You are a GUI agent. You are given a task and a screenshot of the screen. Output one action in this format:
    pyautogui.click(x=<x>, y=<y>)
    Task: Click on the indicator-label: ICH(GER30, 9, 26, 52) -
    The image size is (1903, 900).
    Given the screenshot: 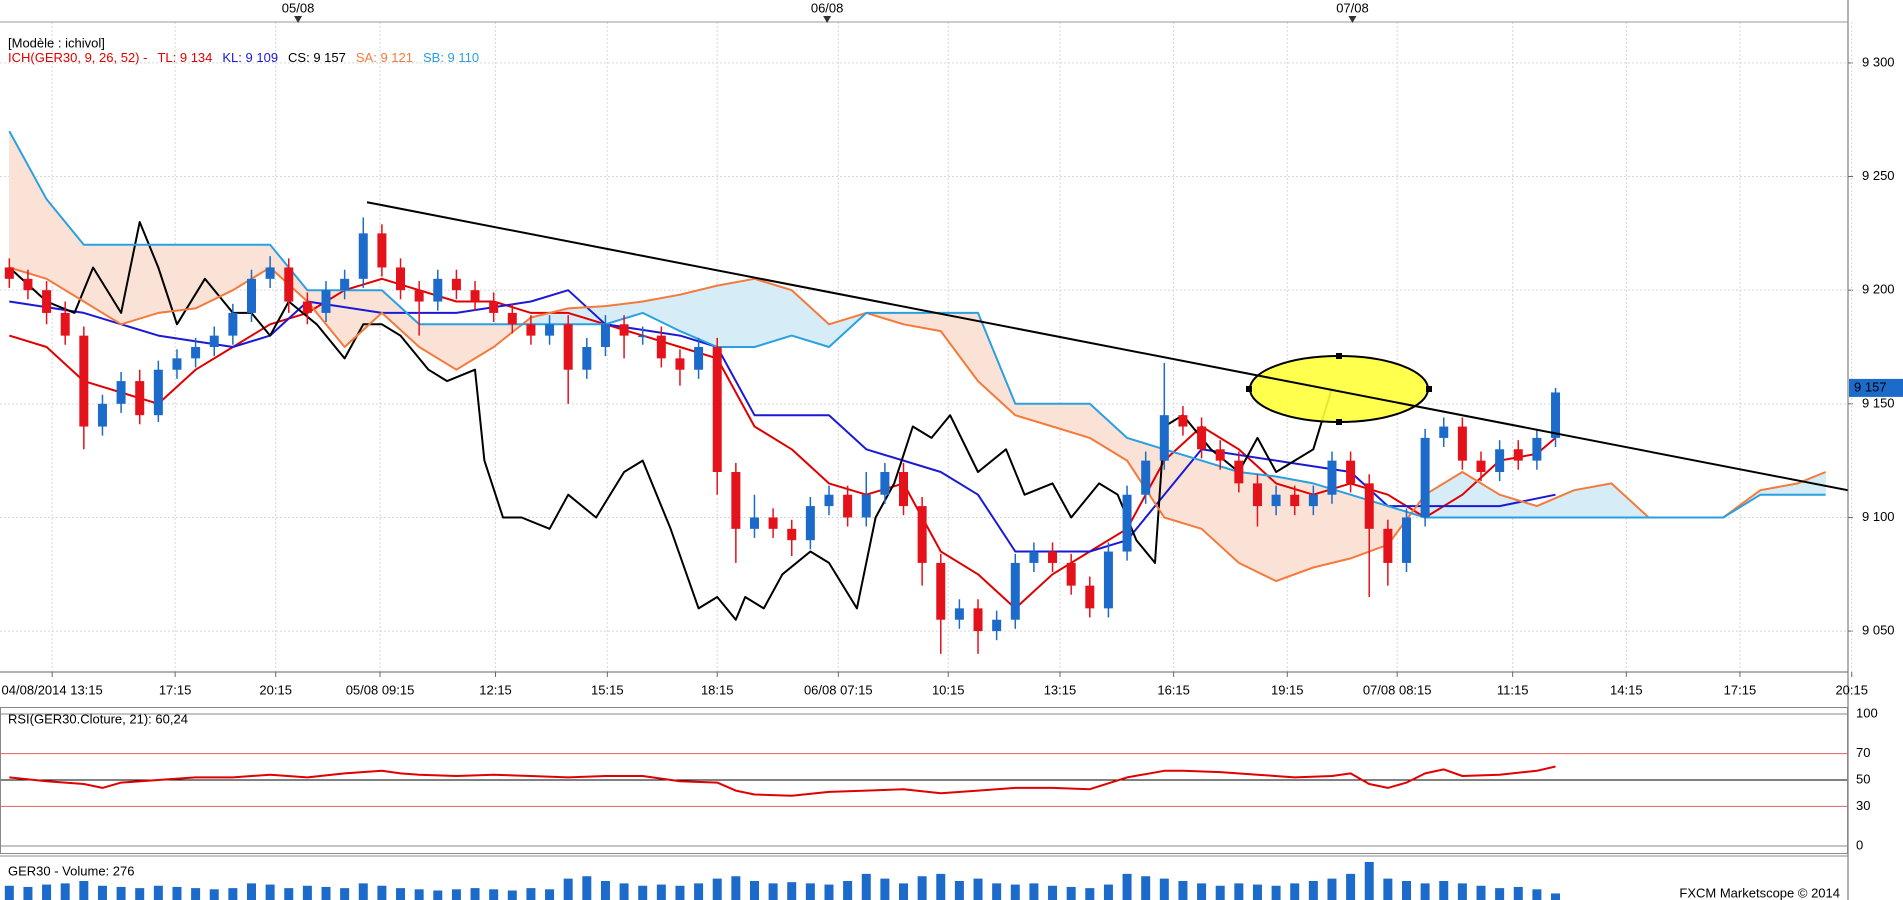 What is the action you would take?
    pyautogui.click(x=77, y=57)
    